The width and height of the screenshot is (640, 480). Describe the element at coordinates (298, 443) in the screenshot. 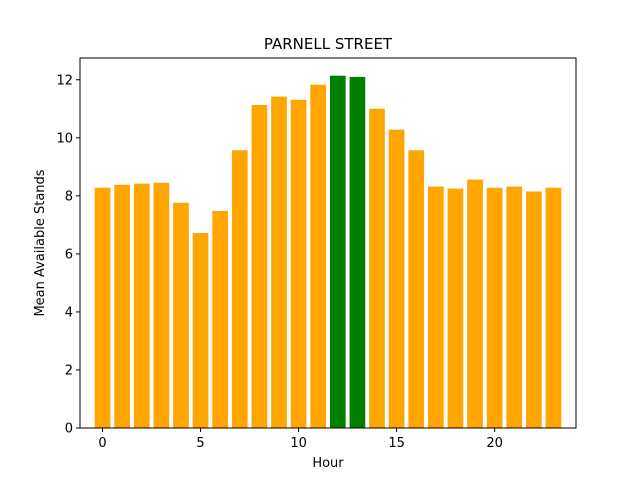

I see `x-tick-label-10: 10` at that location.